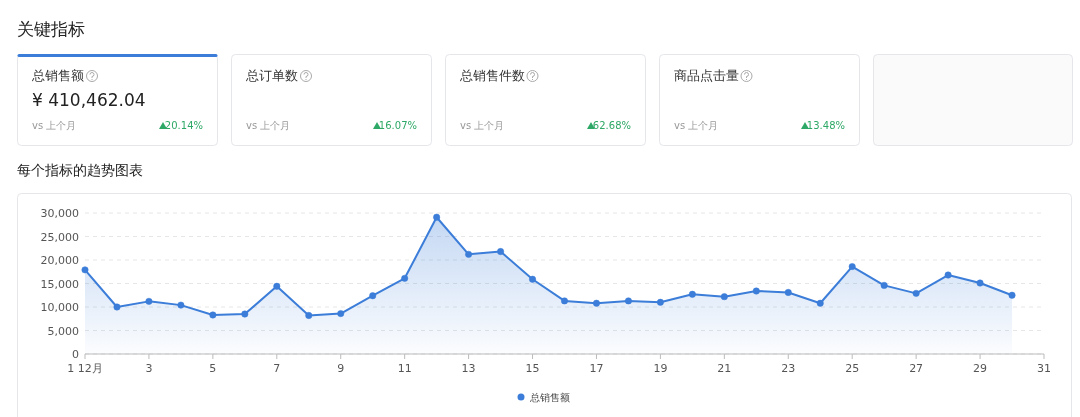 The image size is (1080, 417). I want to click on x-tick-label: 9, so click(341, 368).